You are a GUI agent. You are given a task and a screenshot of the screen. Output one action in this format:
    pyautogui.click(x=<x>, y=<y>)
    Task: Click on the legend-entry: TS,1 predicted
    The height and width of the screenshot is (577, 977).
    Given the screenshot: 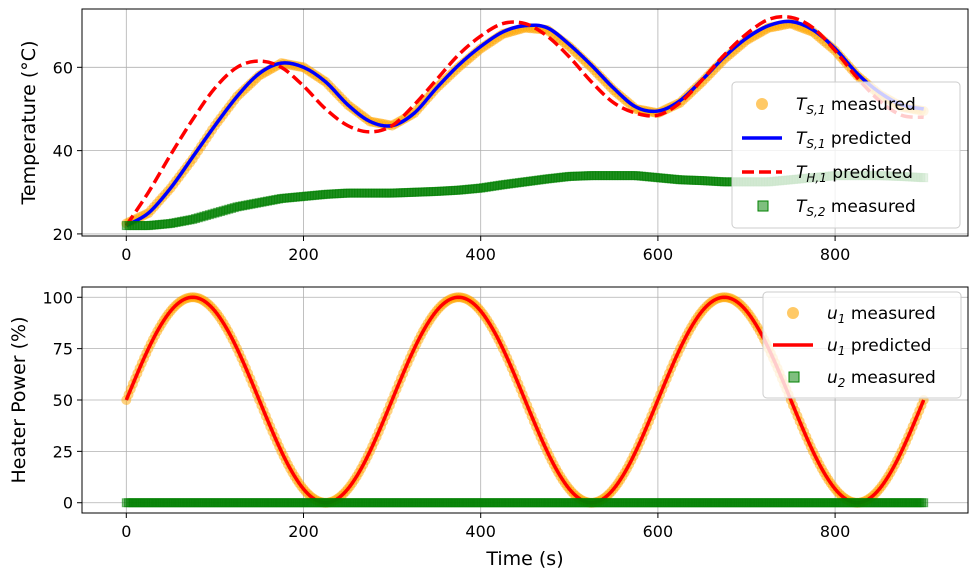 What is the action you would take?
    pyautogui.click(x=827, y=140)
    